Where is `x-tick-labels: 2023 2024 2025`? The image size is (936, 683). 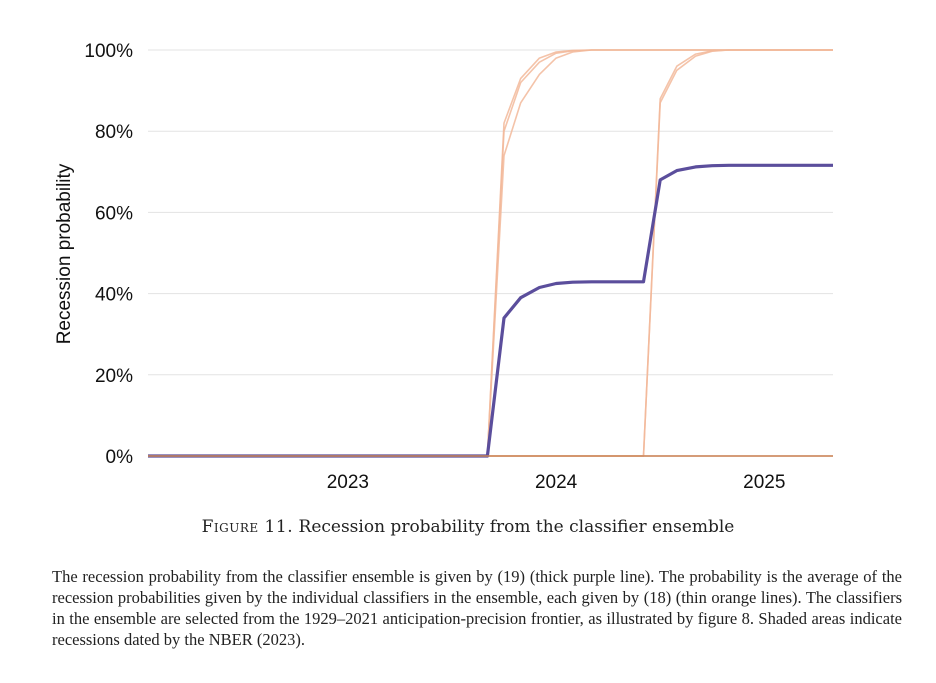 x-tick-labels: 2023 2024 2025 is located at coordinates (556, 482).